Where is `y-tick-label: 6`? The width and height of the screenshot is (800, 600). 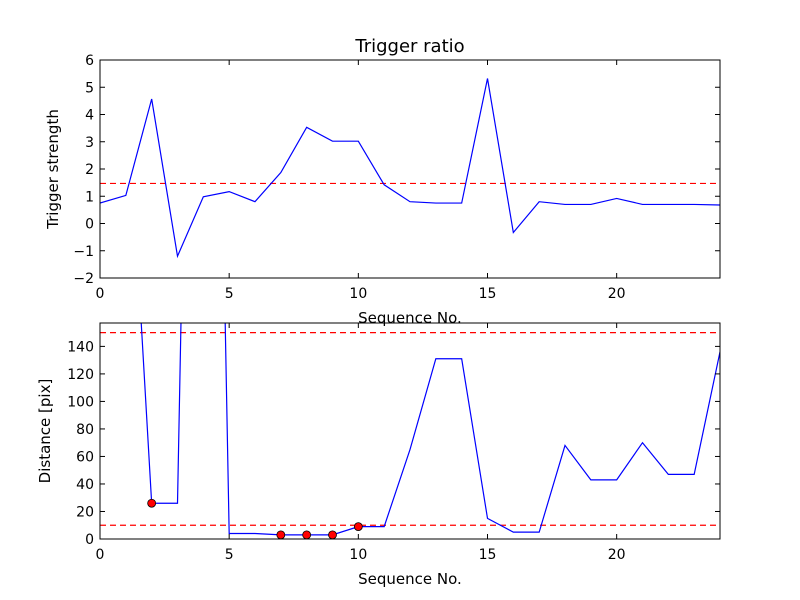
y-tick-label: 6 is located at coordinates (89, 61).